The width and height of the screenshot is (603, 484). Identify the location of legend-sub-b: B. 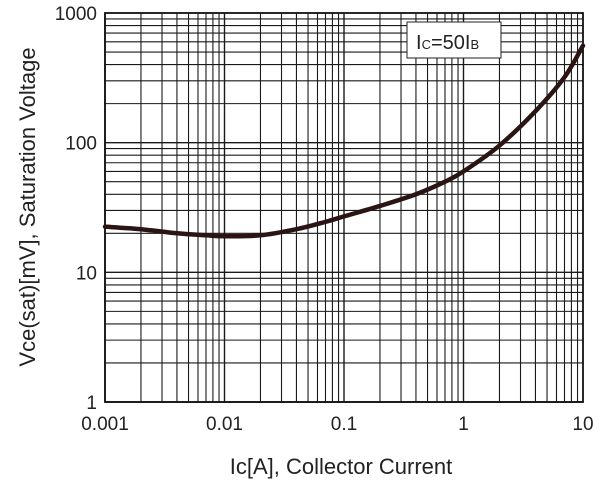
(474, 44).